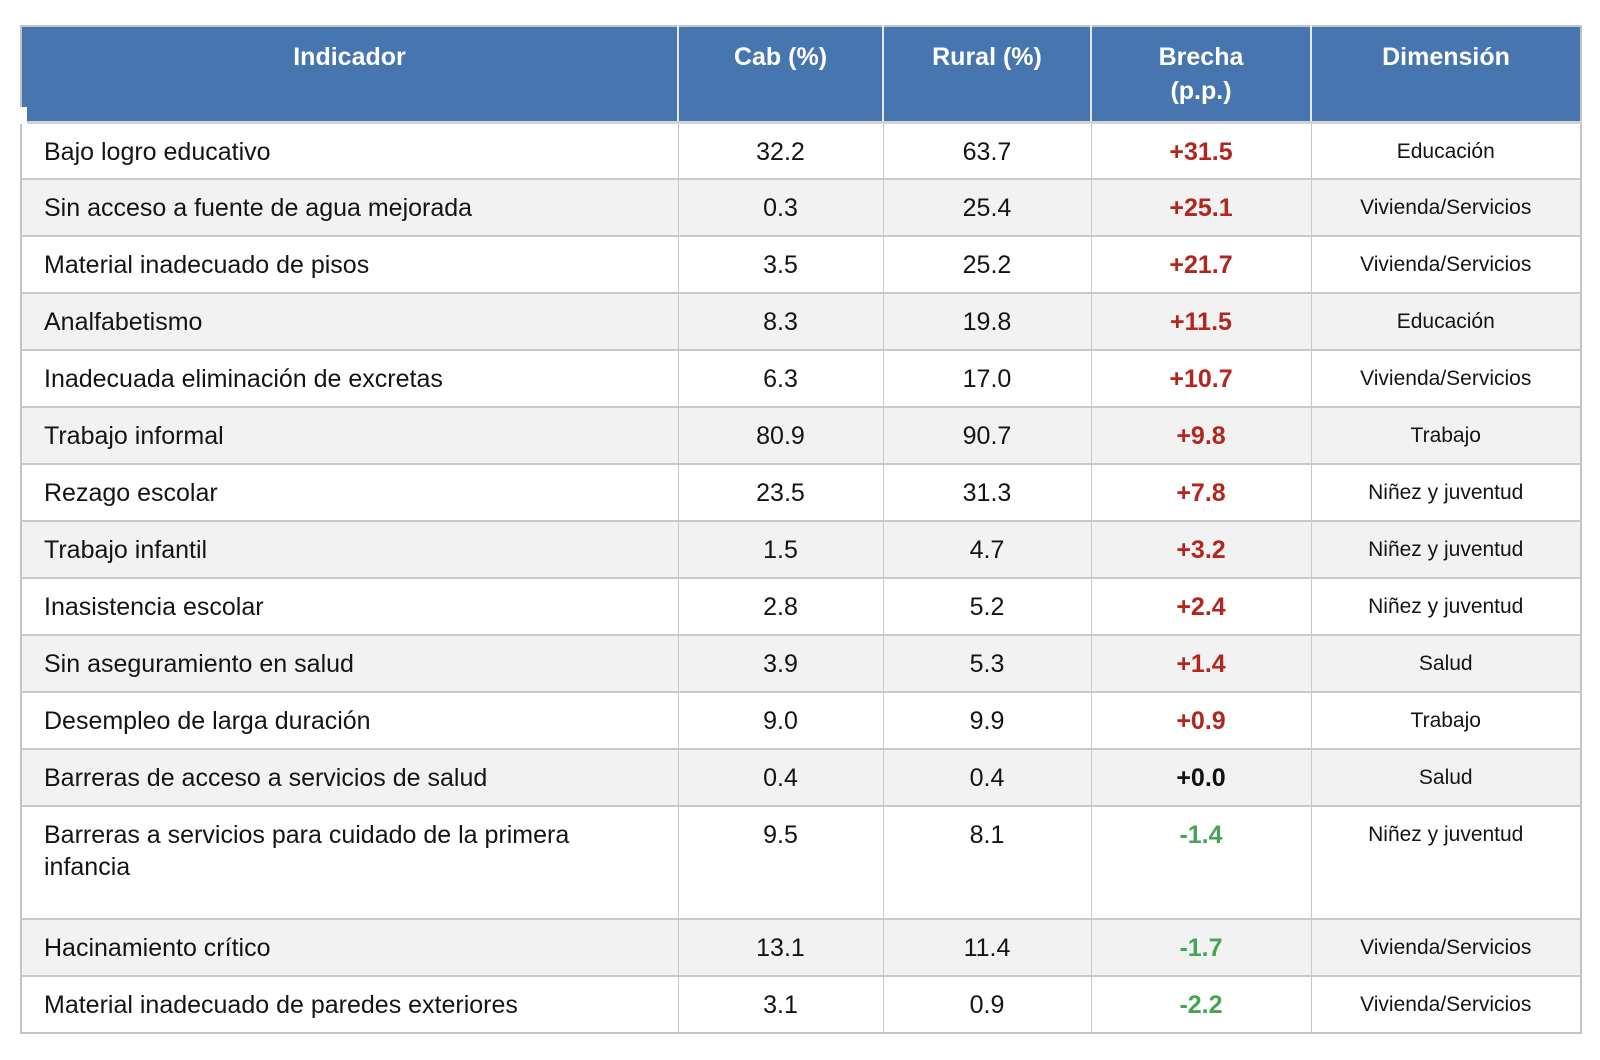 Image resolution: width=1600 pixels, height=1060 pixels. Describe the element at coordinates (349, 606) in the screenshot. I see `indicator-cell: Inasistencia escolar` at that location.